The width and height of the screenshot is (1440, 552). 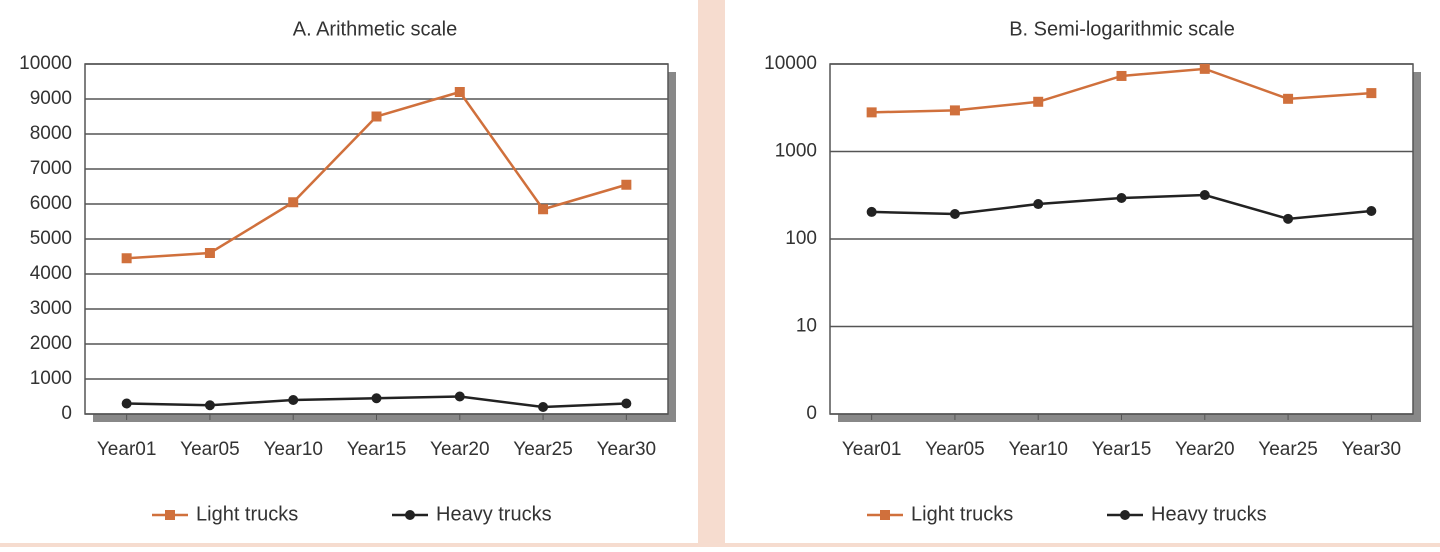 I want to click on y-tick-label: 7000, so click(x=51, y=168).